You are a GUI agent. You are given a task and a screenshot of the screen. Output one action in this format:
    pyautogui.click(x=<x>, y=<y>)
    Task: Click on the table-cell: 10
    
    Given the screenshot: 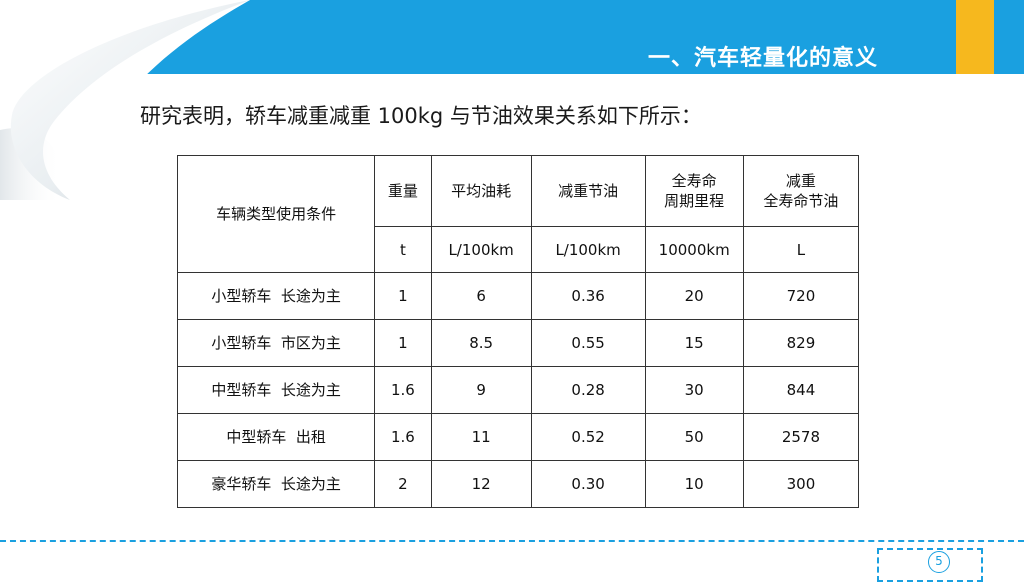 What is the action you would take?
    pyautogui.click(x=694, y=484)
    